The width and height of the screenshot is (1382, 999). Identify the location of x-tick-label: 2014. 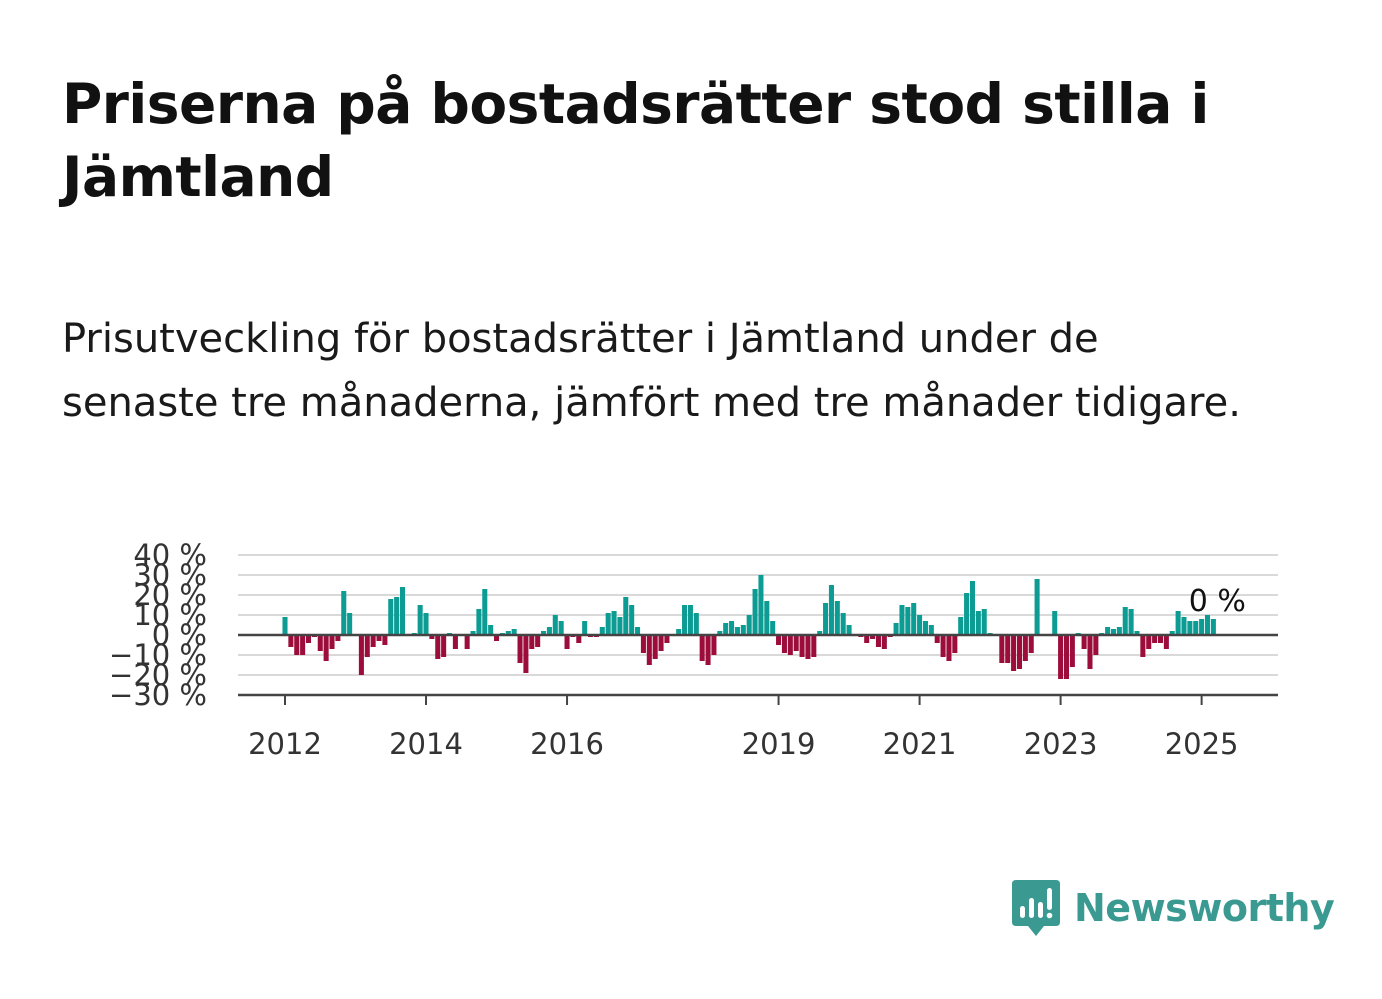
(426, 744).